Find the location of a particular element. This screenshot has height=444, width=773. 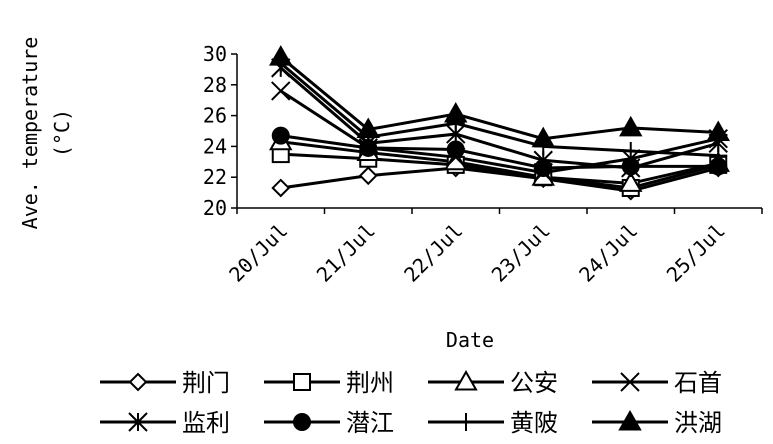

legend-label: 监利 is located at coordinates (206, 423).